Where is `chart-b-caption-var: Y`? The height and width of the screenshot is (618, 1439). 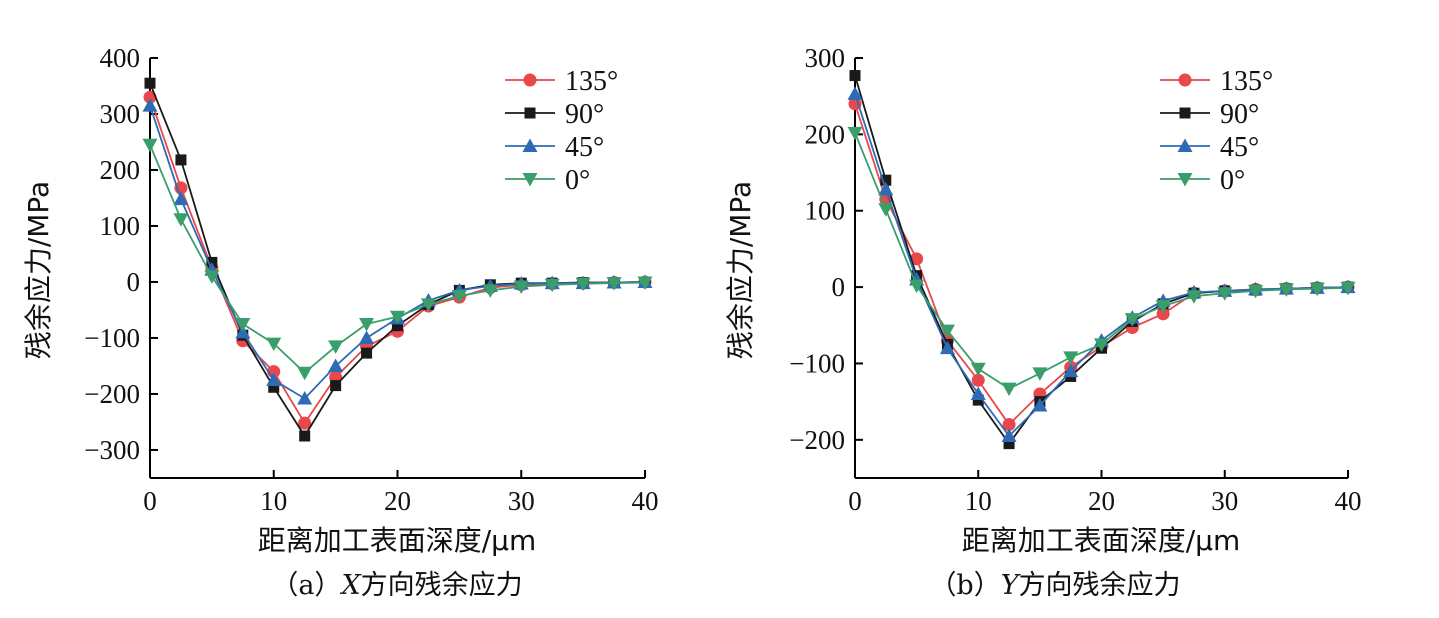
chart-b-caption-var: Y is located at coordinates (1011, 585).